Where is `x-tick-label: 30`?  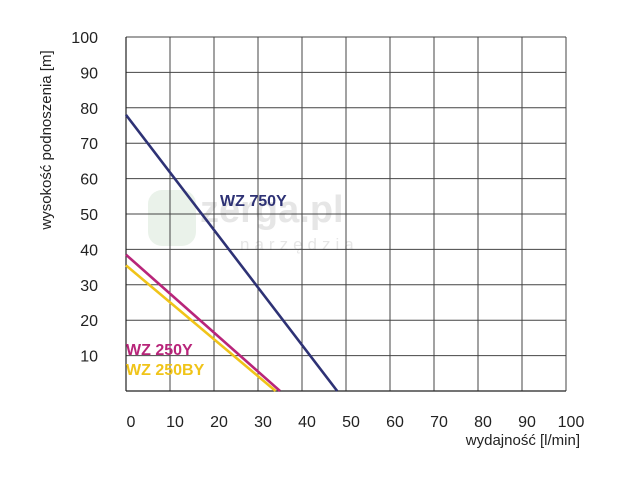
x-tick-label: 30 is located at coordinates (263, 422).